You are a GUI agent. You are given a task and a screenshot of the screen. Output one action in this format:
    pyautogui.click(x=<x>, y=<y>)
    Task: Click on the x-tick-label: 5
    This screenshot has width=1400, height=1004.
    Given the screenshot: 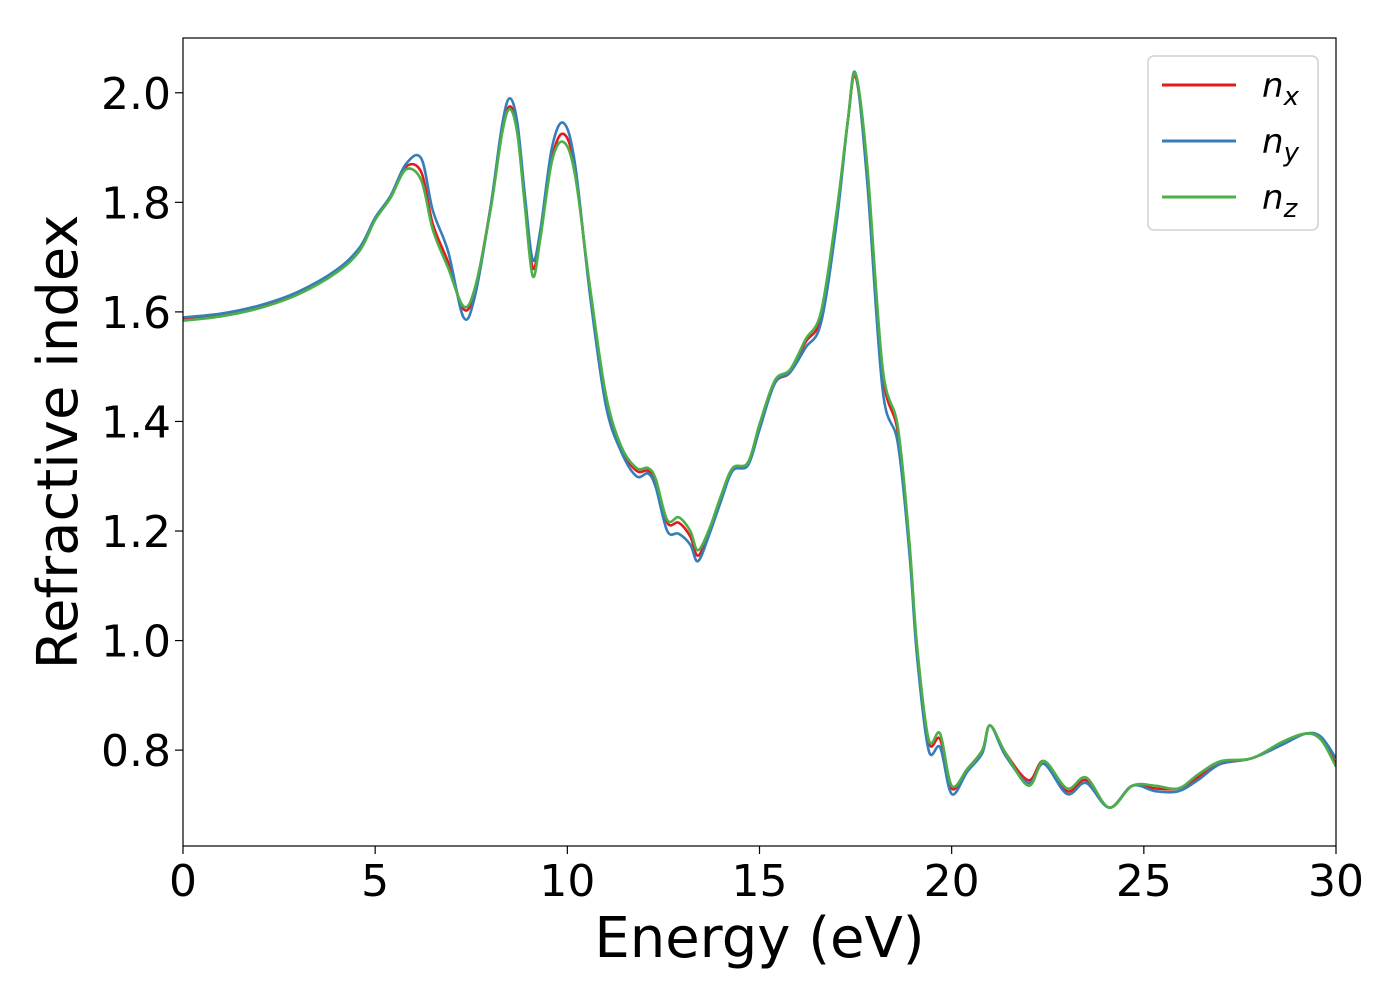 What is the action you would take?
    pyautogui.click(x=375, y=881)
    